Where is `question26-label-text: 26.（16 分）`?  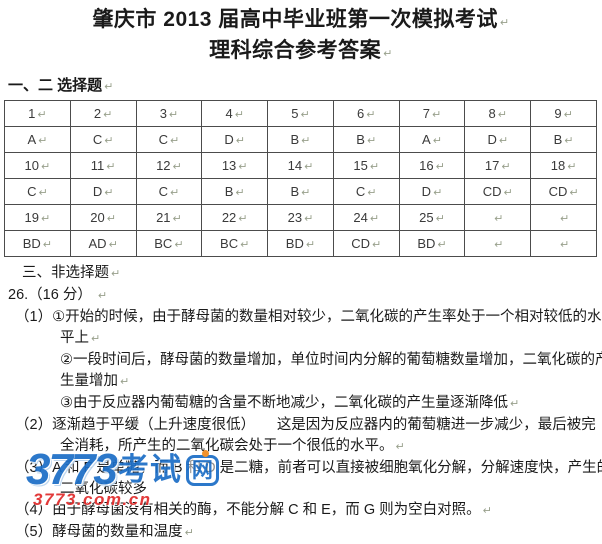 question26-label-text: 26.（16 分） is located at coordinates (52, 295).